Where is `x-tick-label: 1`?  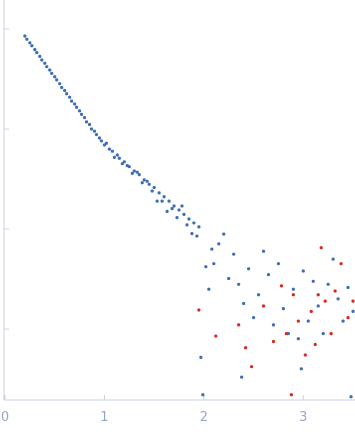 x-tick-label: 1 is located at coordinates (104, 417).